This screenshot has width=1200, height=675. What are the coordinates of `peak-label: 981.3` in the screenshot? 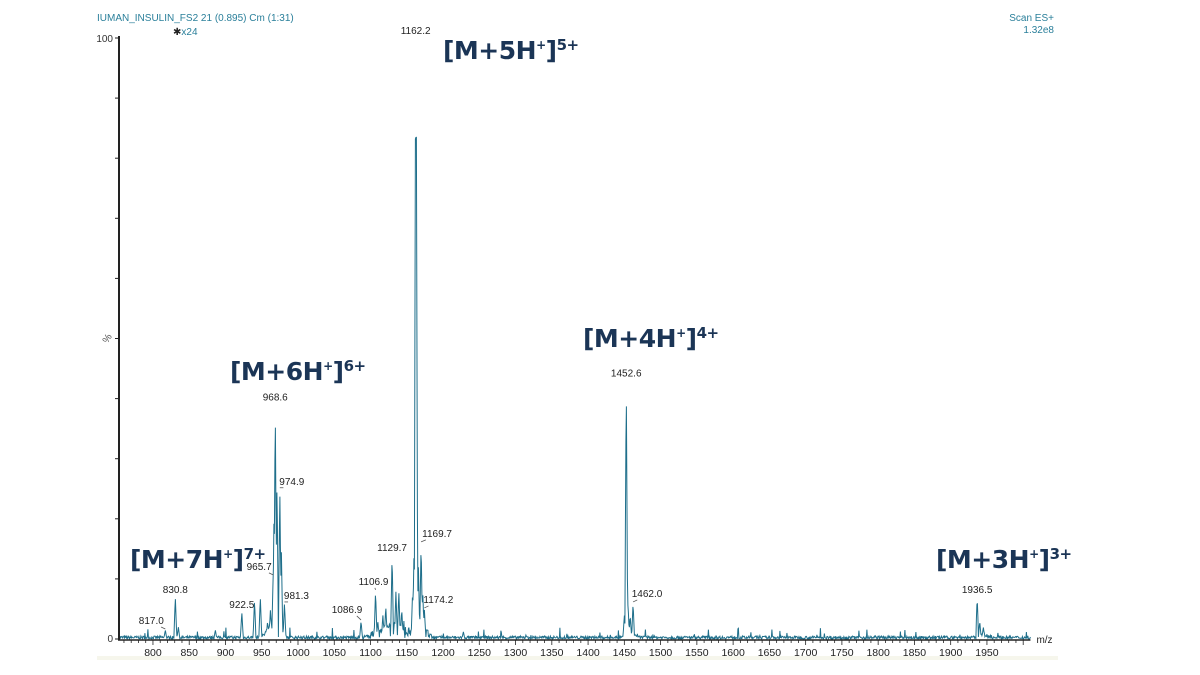 It's located at (296, 596).